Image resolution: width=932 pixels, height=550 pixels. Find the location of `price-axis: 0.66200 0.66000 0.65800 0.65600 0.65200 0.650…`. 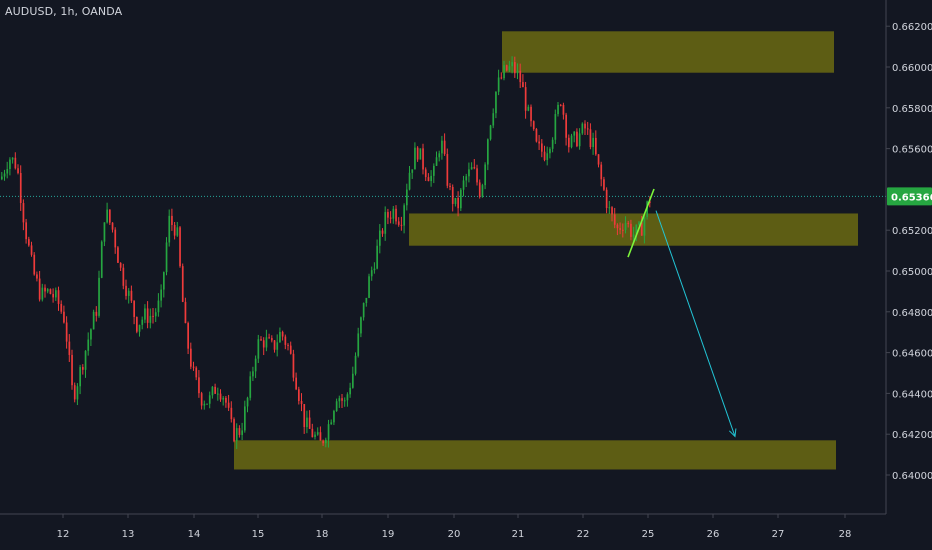

price-axis: 0.66200 0.66000 0.65800 0.65600 0.65200 0.650… is located at coordinates (909, 252).